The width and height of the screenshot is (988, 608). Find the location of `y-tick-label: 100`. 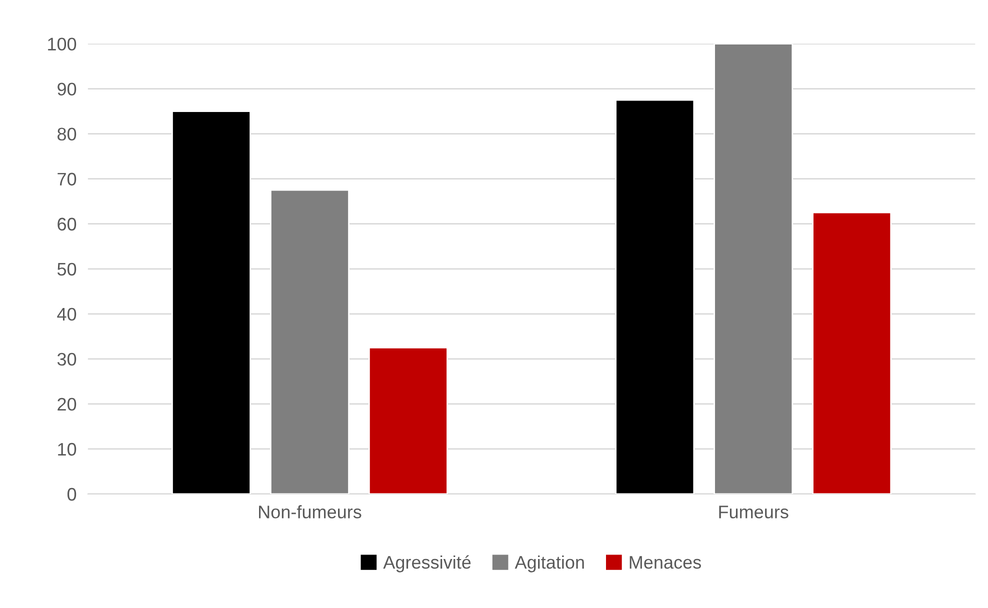

y-tick-label: 100 is located at coordinates (62, 44).